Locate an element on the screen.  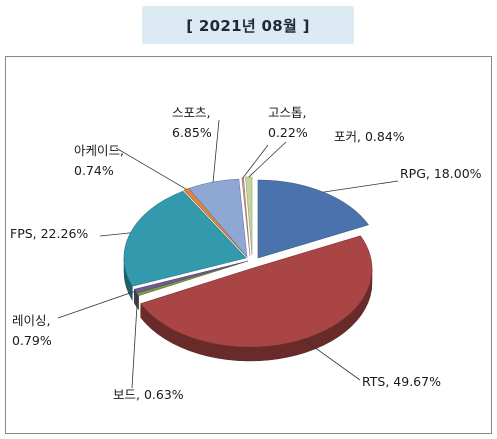
chart-title-box: [ 2021년 08월 ] is located at coordinates (248, 25).